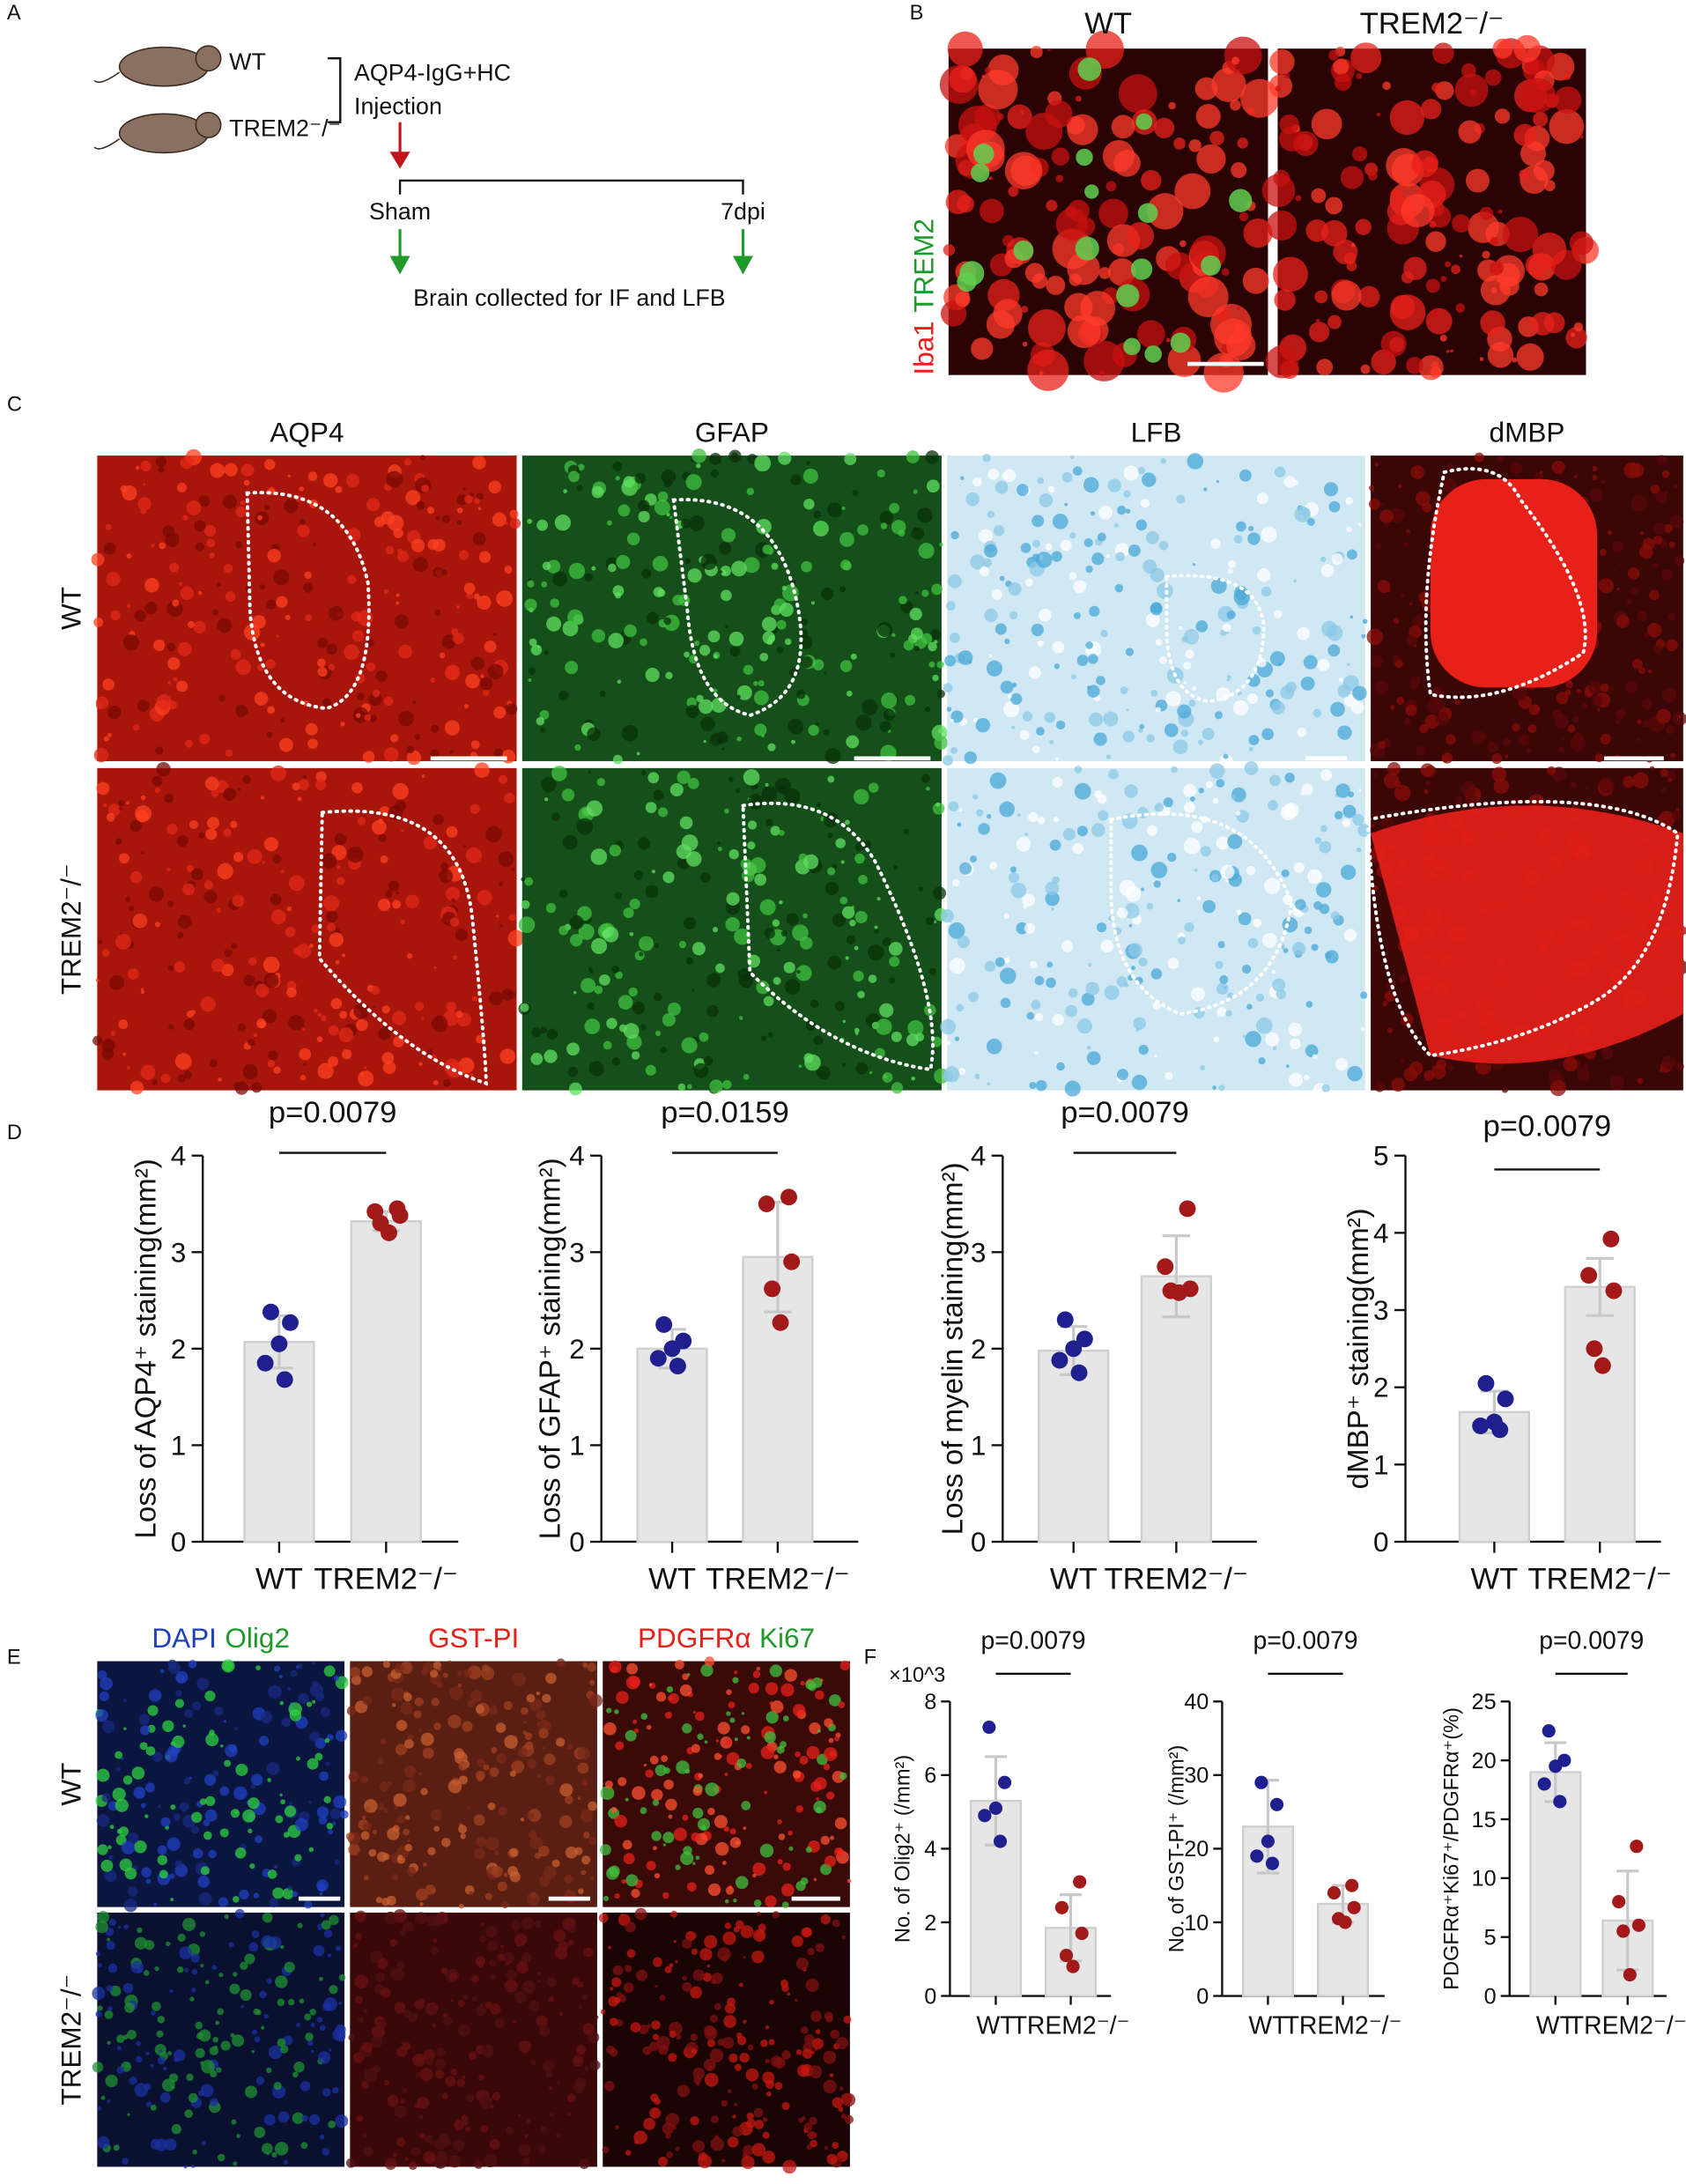 The image size is (1686, 2184). I want to click on data-point, so click(988, 1727).